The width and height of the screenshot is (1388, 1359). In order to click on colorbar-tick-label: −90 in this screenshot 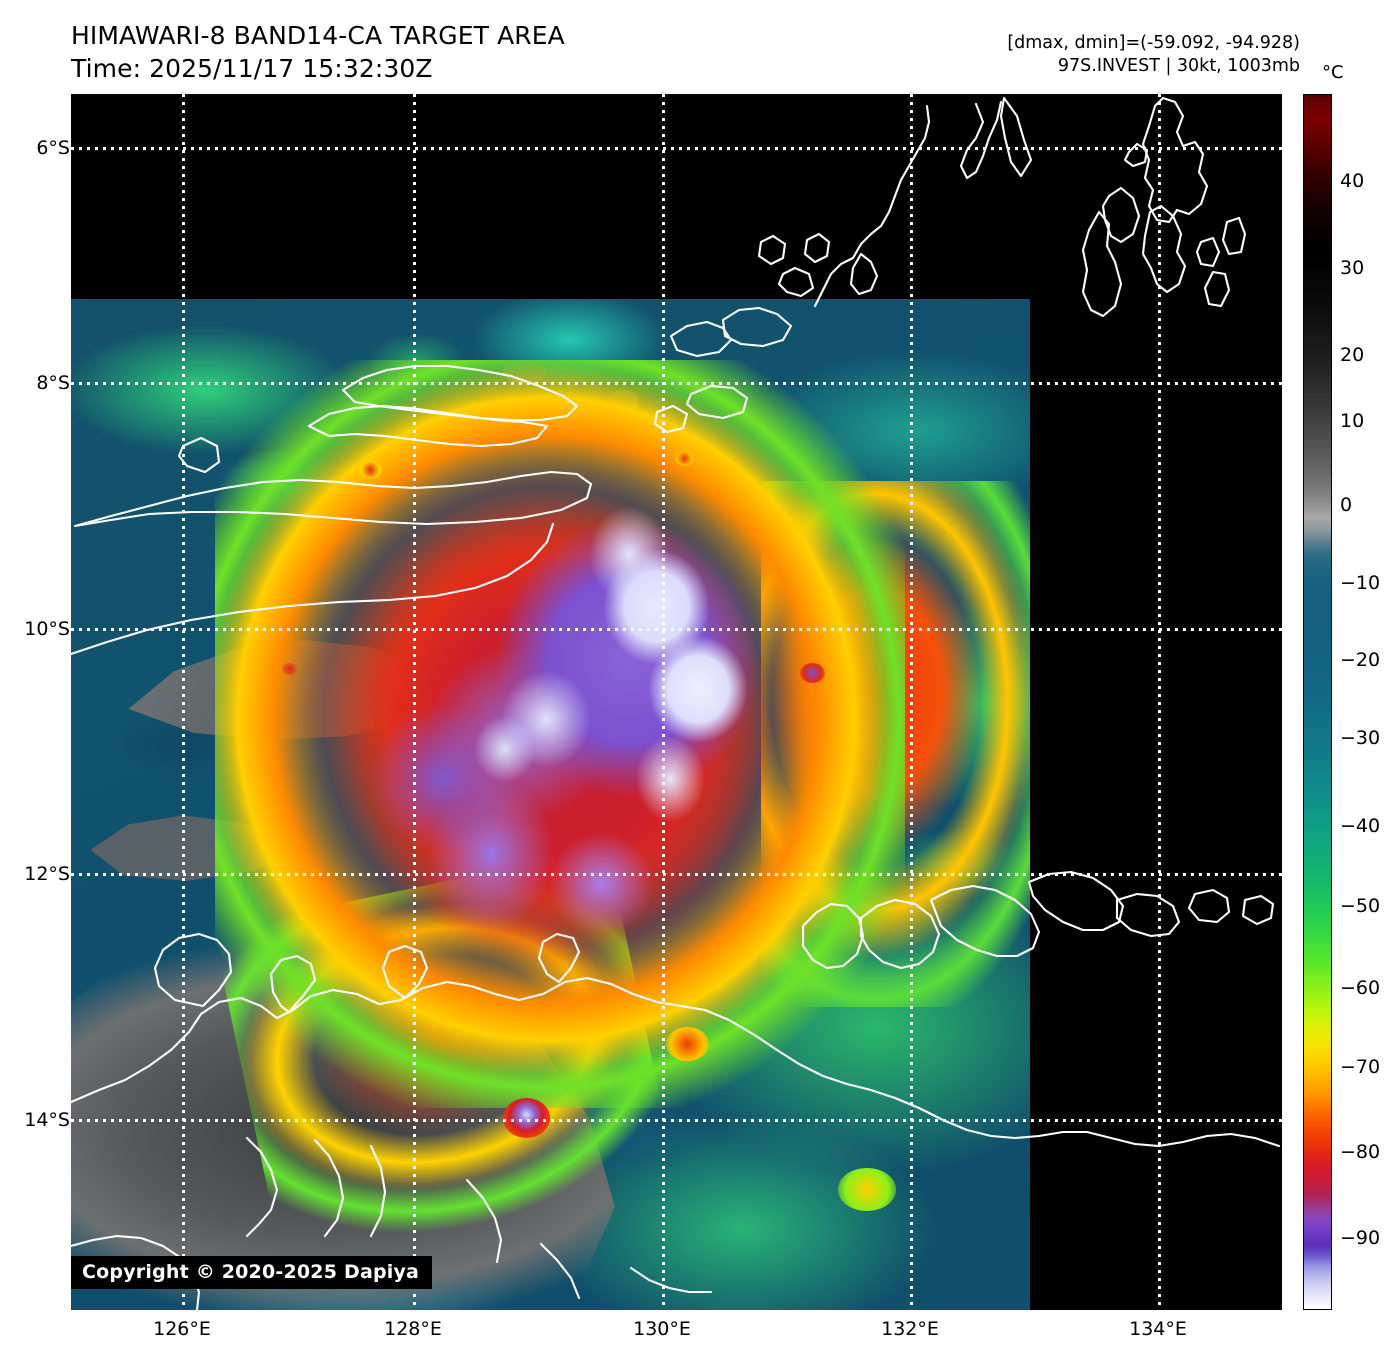, I will do `click(1360, 1238)`.